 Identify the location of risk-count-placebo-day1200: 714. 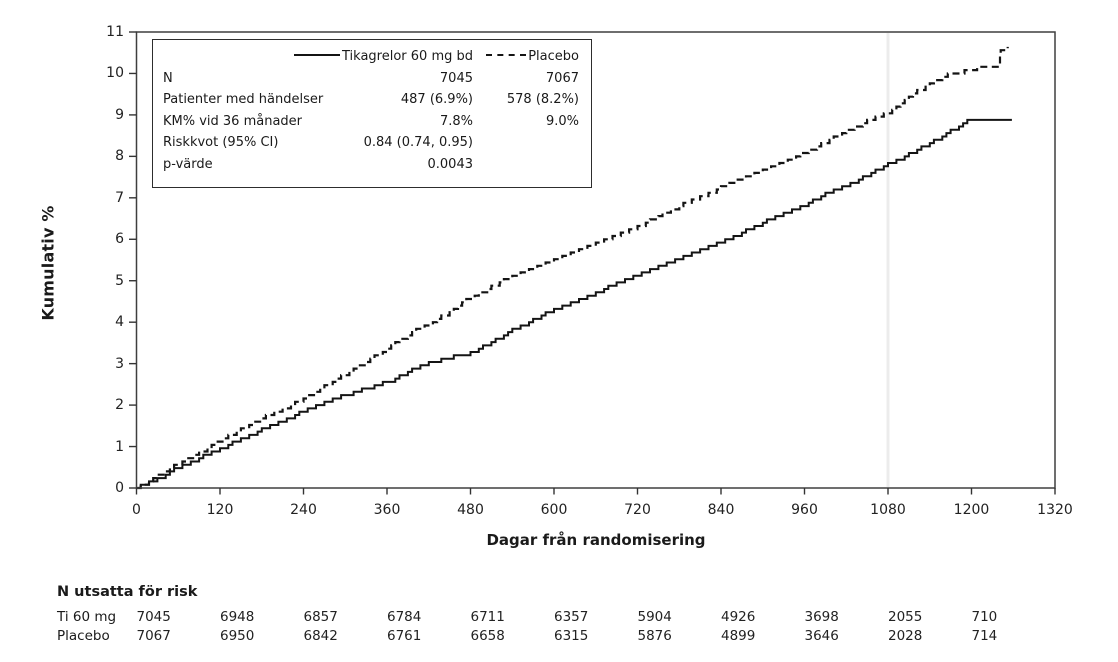
(984, 635).